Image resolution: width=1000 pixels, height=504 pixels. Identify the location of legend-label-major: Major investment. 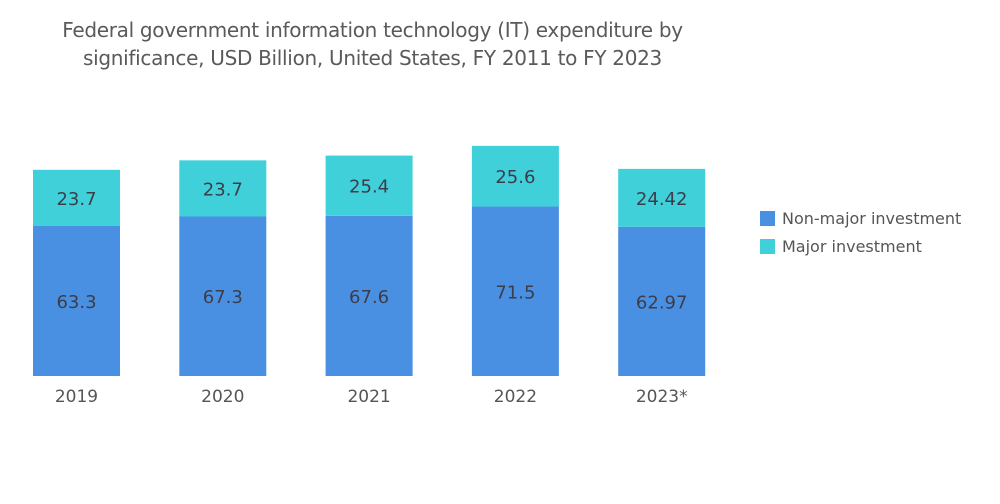
(852, 246).